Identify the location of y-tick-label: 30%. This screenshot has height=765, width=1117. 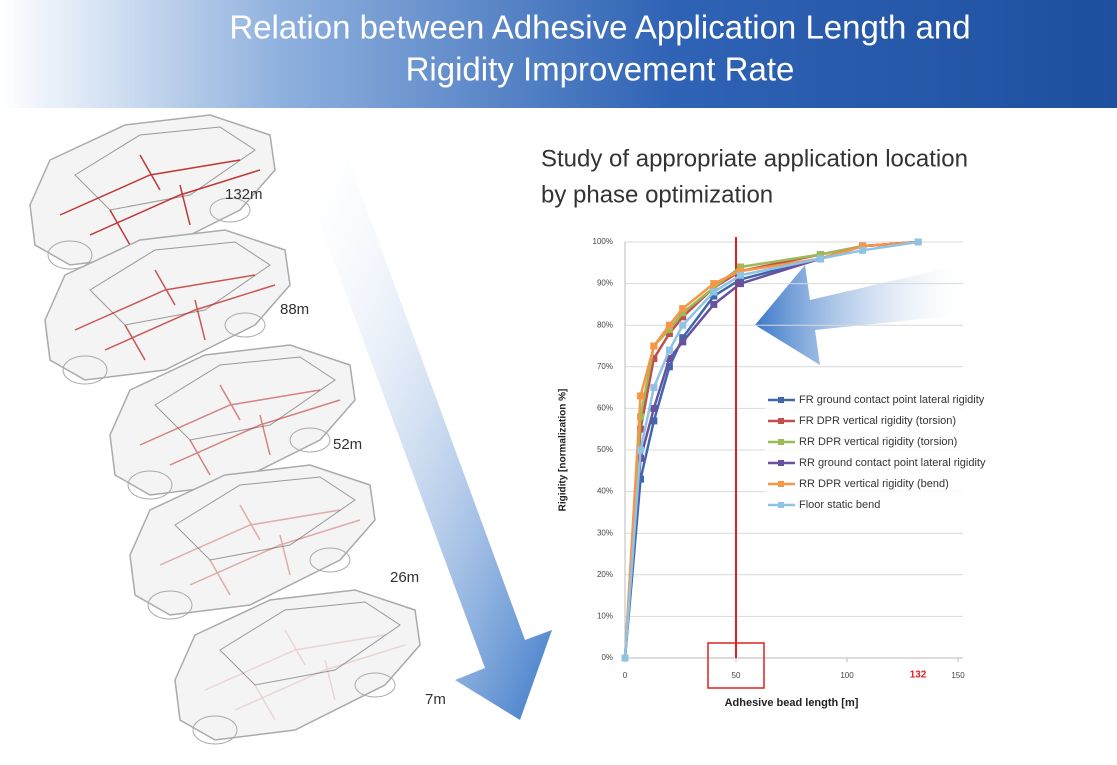
(605, 532).